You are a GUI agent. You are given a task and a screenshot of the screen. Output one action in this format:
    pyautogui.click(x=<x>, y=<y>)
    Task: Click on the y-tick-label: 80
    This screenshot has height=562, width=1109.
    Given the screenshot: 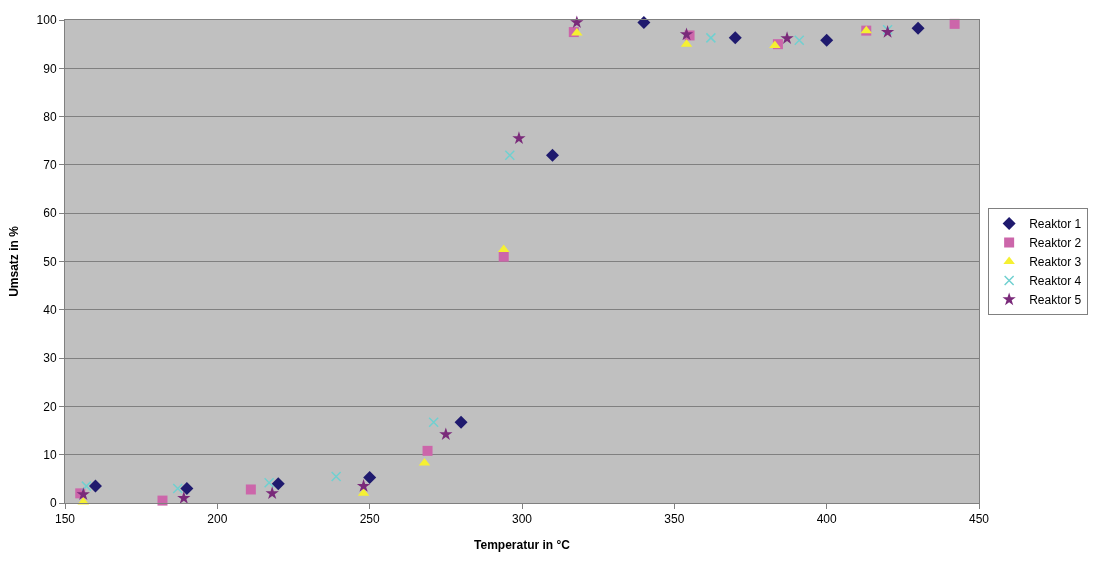 What is the action you would take?
    pyautogui.click(x=50, y=116)
    